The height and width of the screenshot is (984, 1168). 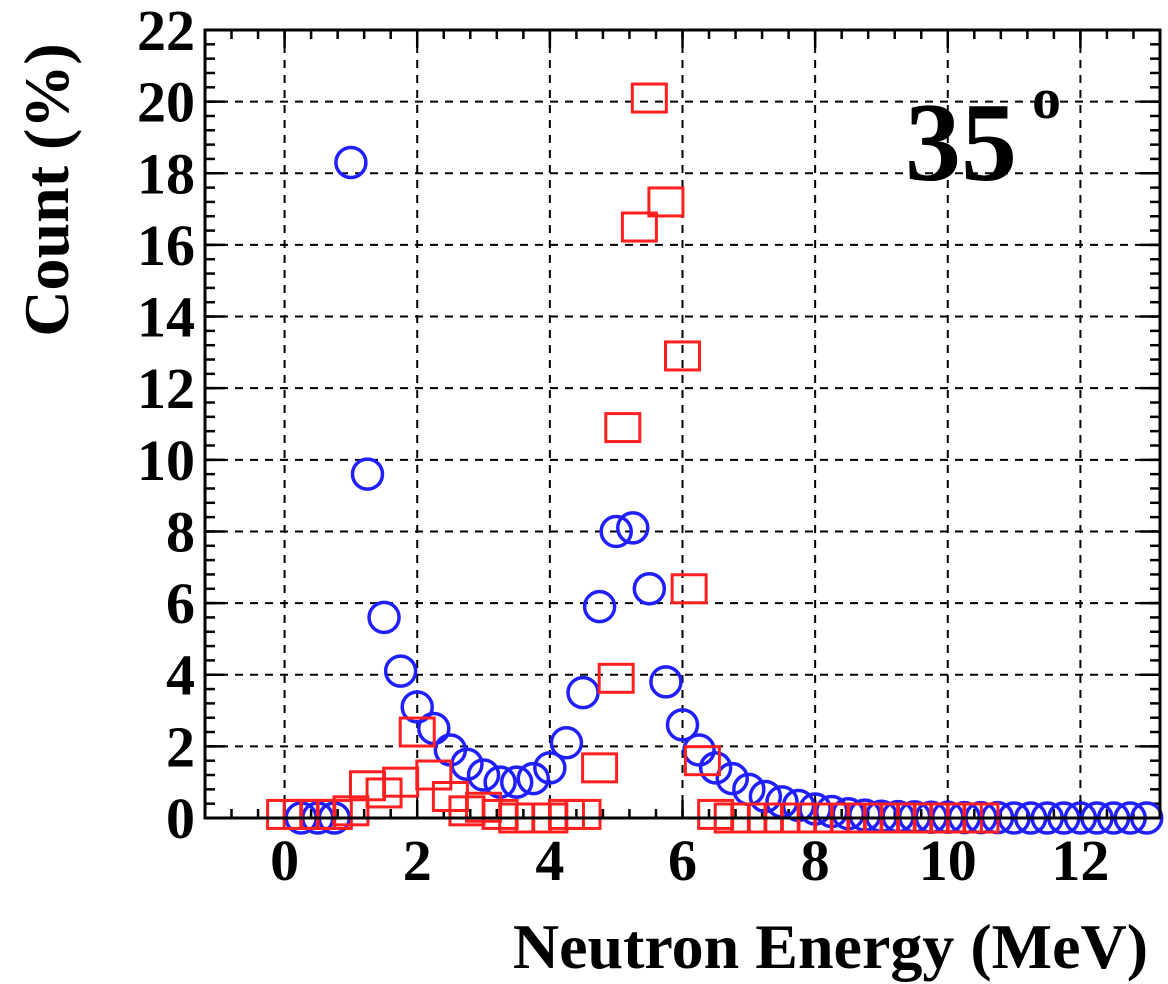 What do you see at coordinates (180, 531) in the screenshot?
I see `y-tick-label: 8` at bounding box center [180, 531].